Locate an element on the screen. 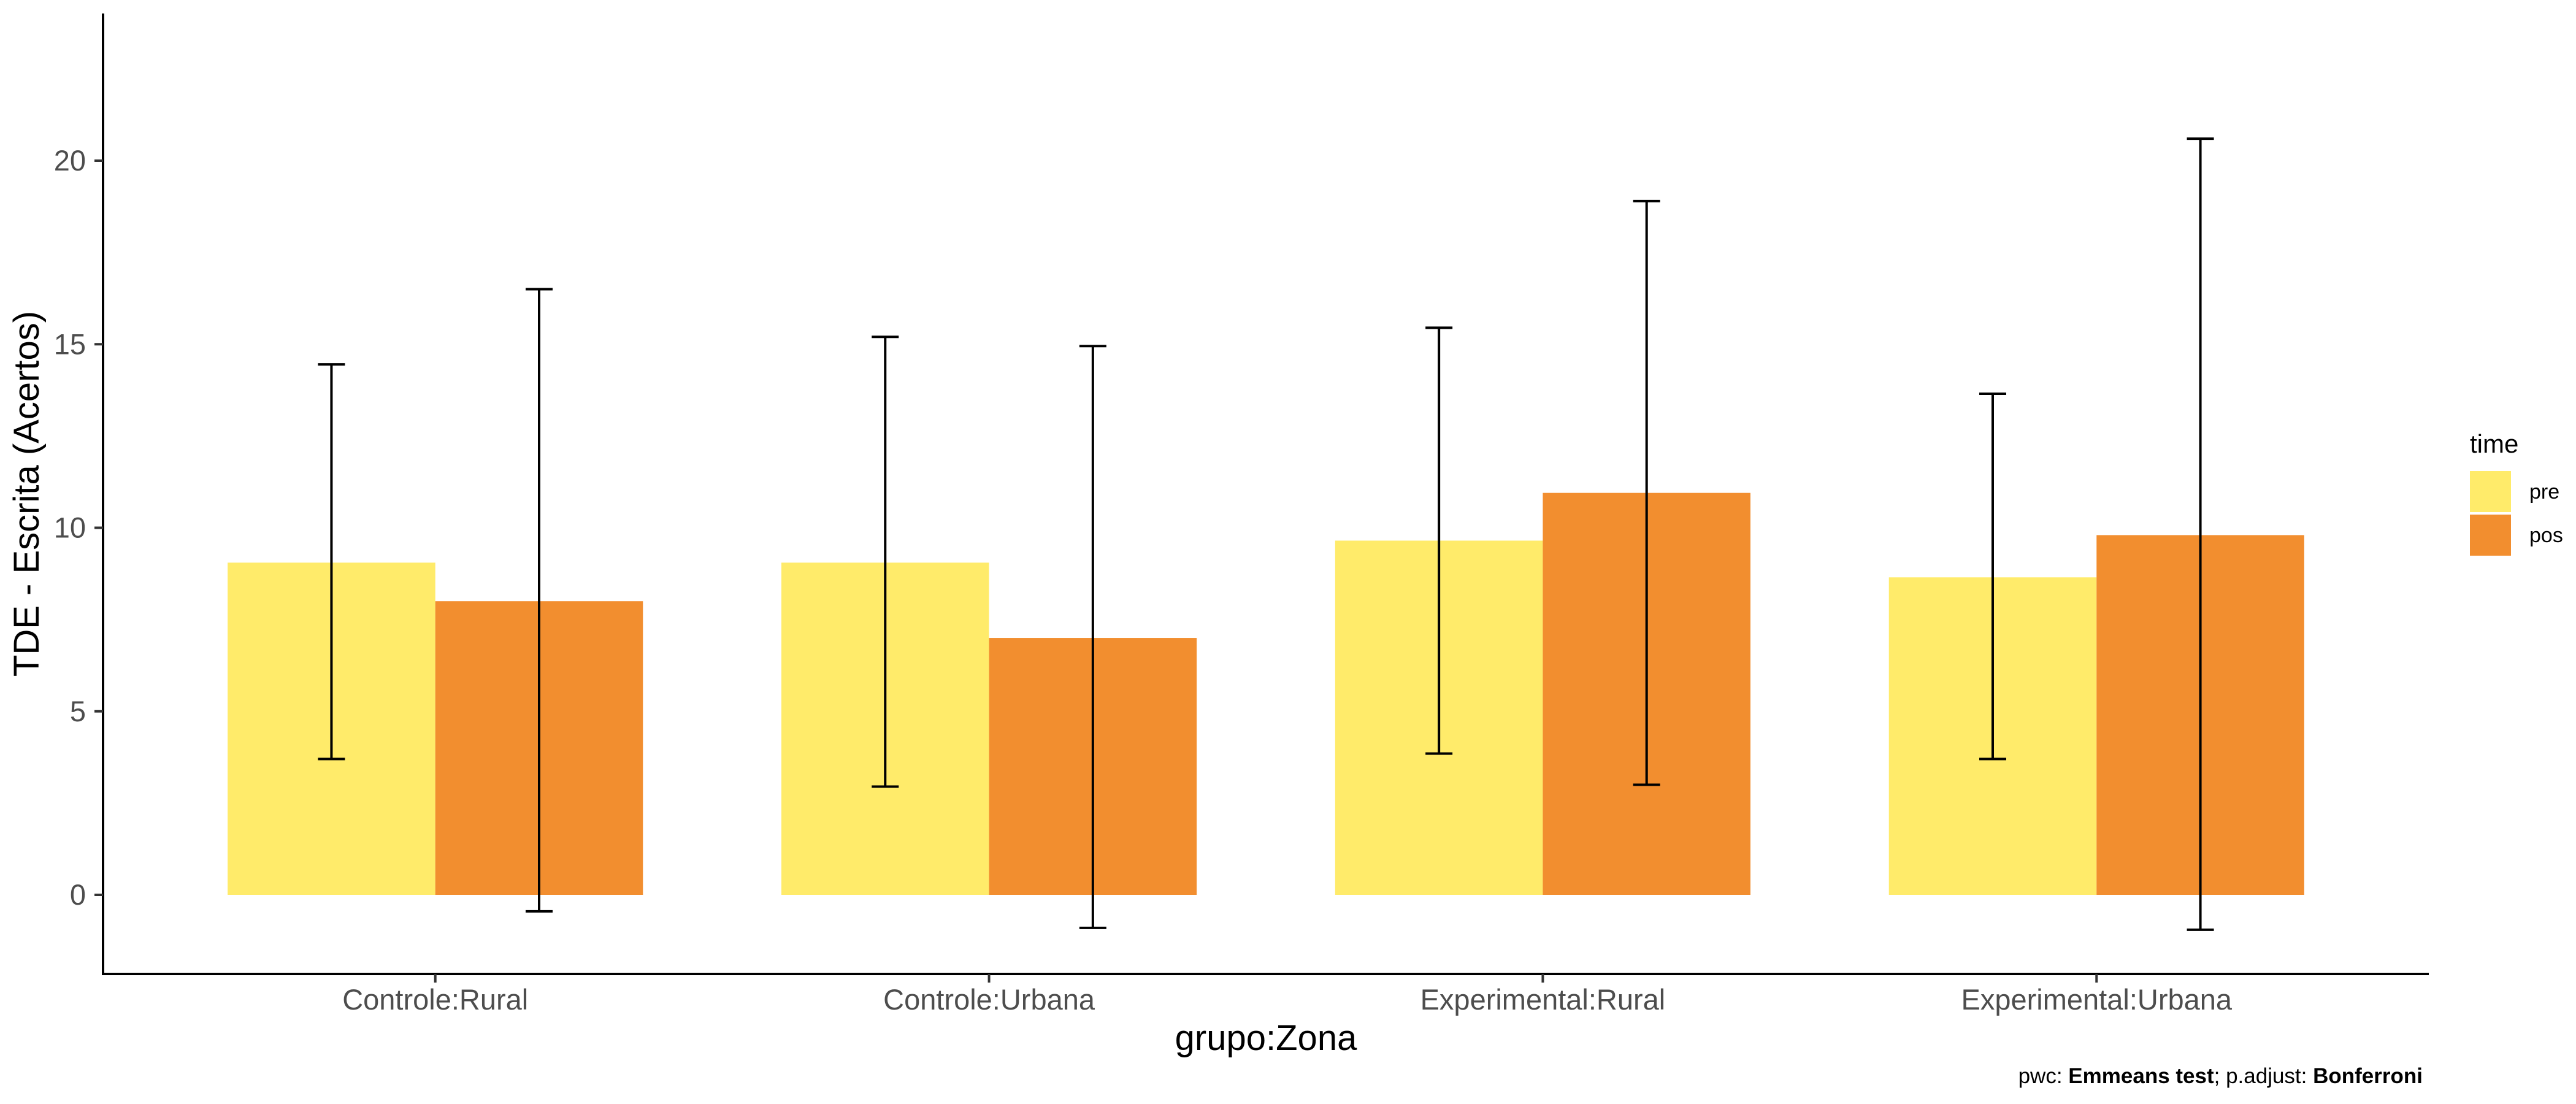  y-tick-label: 10 is located at coordinates (70, 528).